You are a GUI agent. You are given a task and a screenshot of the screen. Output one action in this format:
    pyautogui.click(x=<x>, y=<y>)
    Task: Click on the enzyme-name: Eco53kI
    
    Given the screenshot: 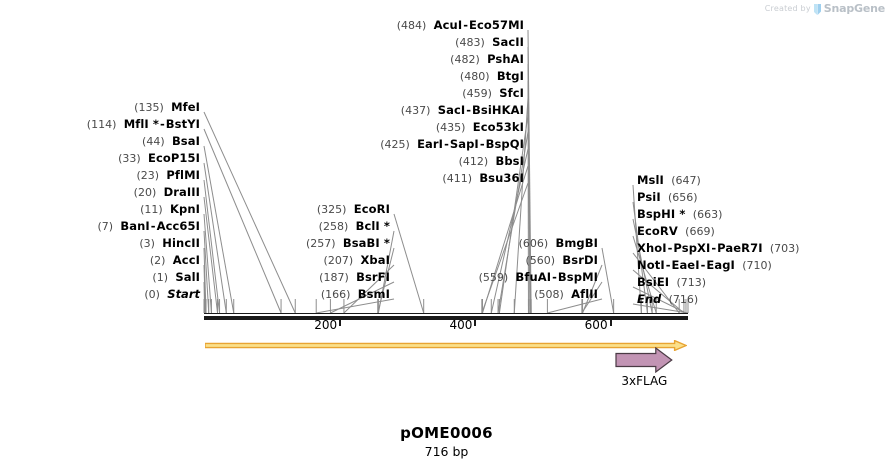 What is the action you would take?
    pyautogui.click(x=498, y=127)
    